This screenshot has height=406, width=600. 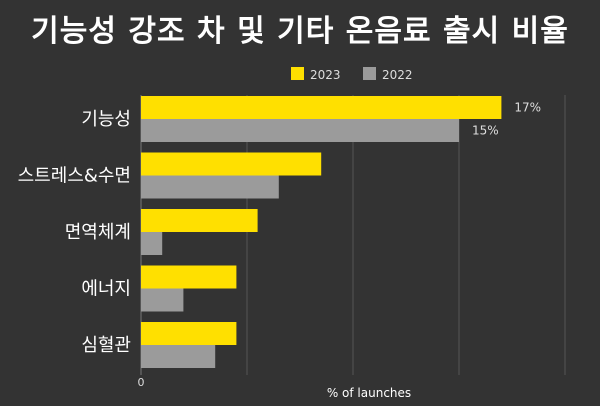 I want to click on data-label-1: 15%, so click(x=485, y=131).